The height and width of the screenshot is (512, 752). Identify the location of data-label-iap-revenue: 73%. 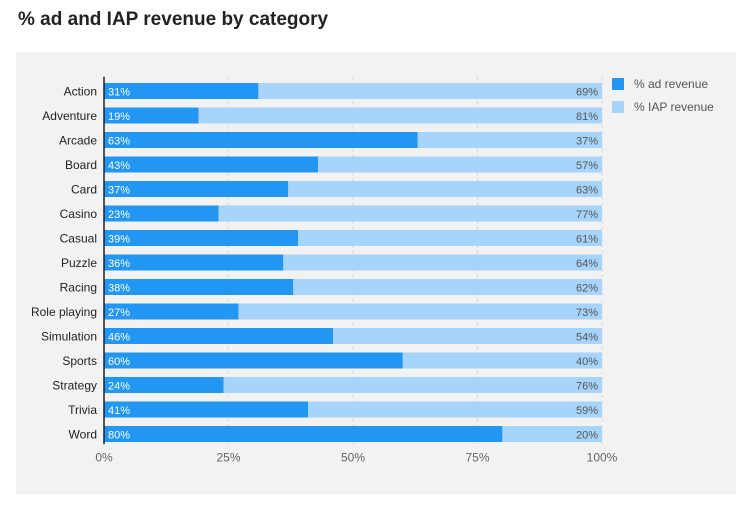
(587, 313).